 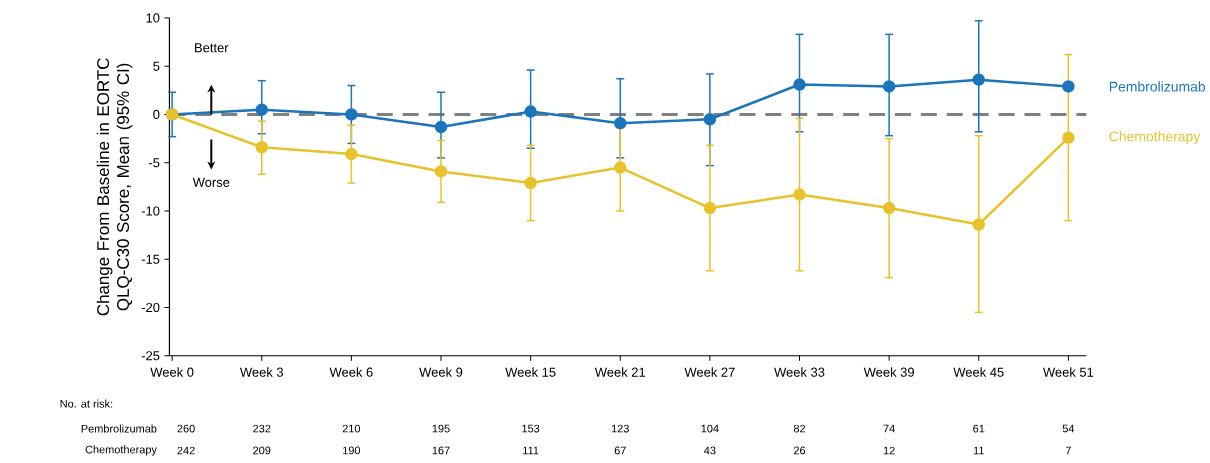 I want to click on annotation: Better, so click(x=212, y=48).